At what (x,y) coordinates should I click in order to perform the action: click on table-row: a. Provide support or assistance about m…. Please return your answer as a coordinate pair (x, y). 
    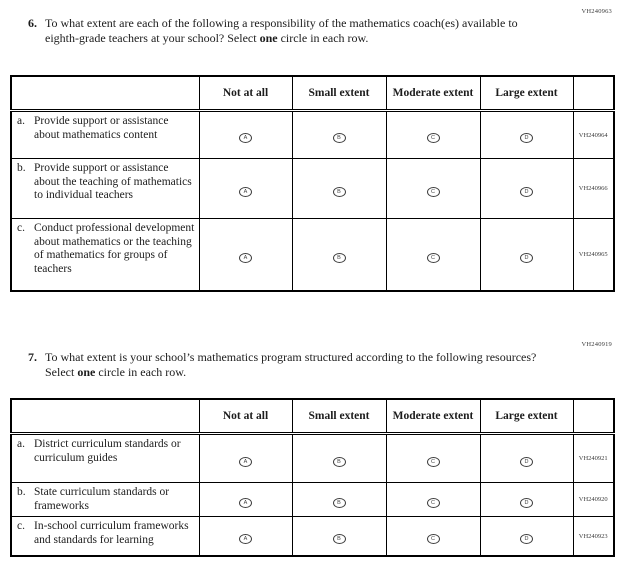
    Looking at the image, I should click on (312, 134).